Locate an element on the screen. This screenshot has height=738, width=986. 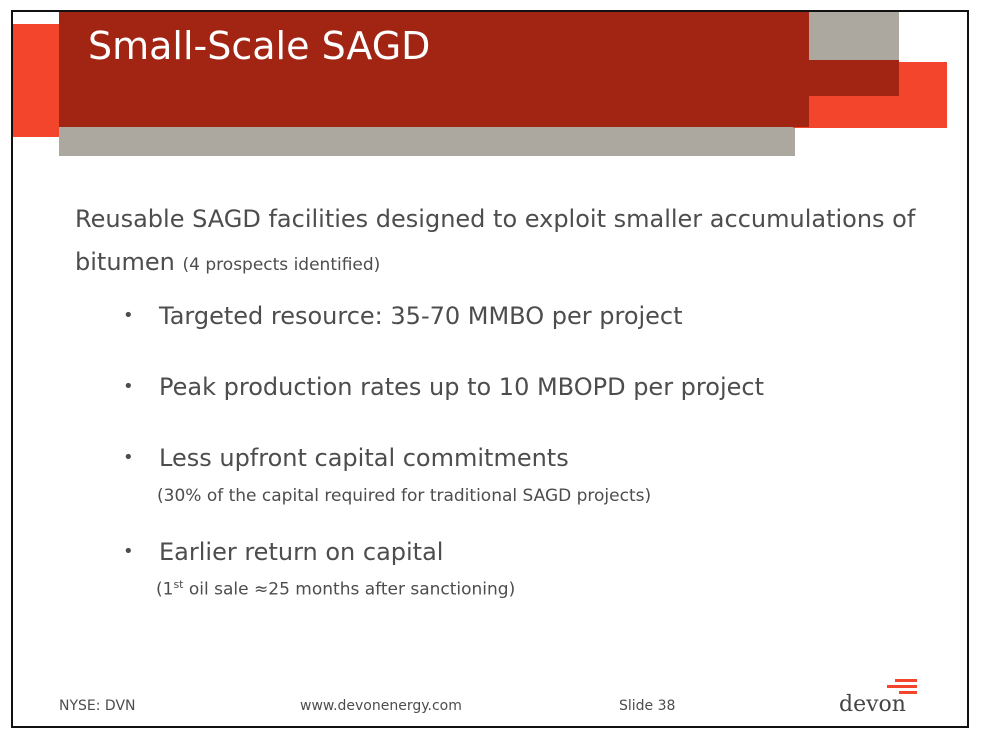
header-title-band-ext is located at coordinates (846, 78).